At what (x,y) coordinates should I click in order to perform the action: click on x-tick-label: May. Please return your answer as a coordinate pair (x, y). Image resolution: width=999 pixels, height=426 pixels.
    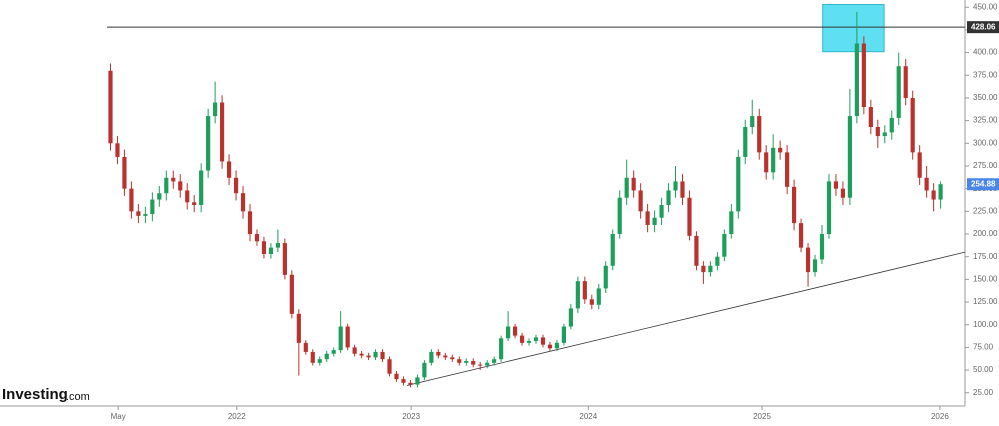
    Looking at the image, I should click on (118, 416).